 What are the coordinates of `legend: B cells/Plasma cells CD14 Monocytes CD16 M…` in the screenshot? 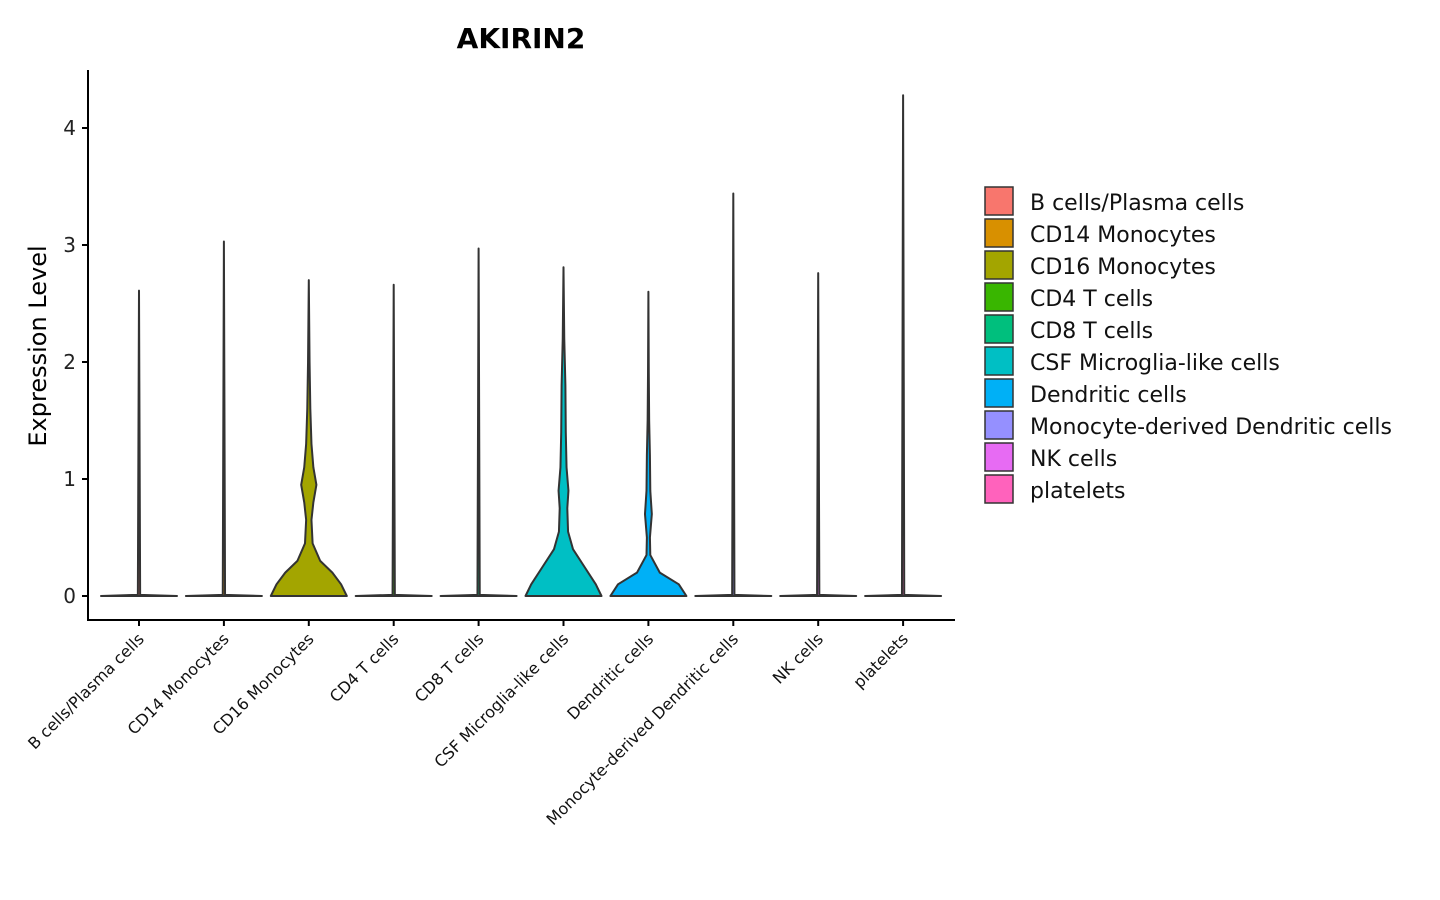 It's located at (1188, 345).